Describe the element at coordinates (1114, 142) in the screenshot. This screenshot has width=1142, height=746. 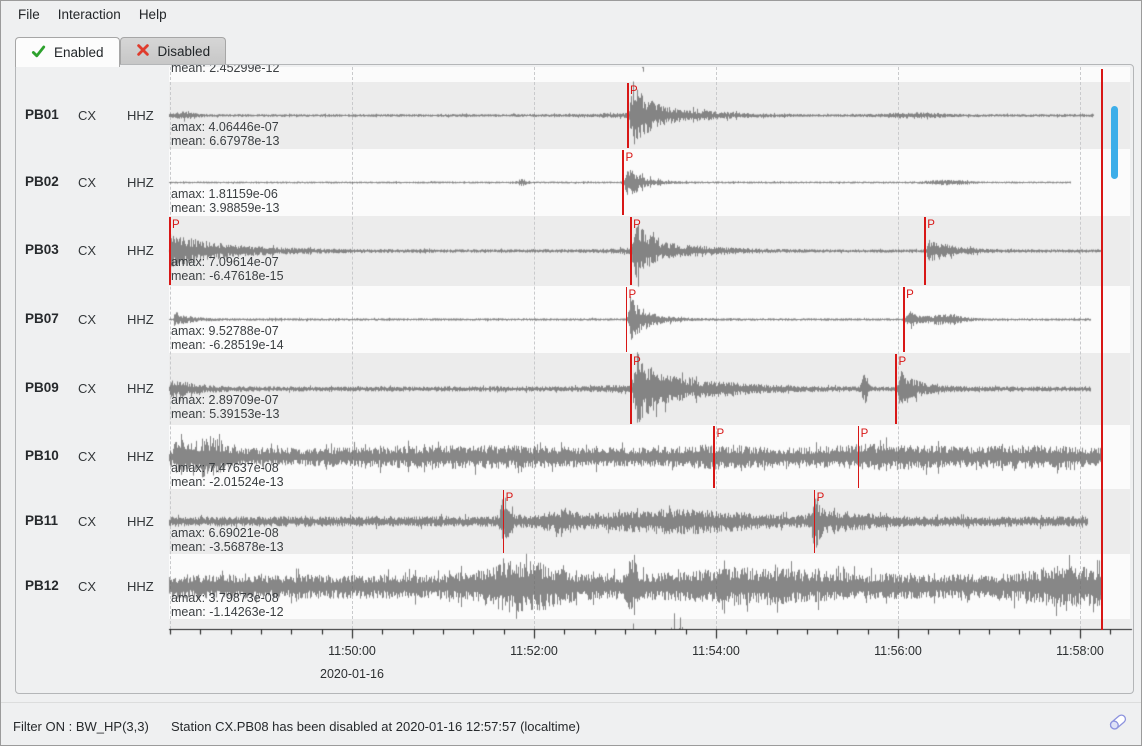
I see `vertical-scrollbar-thumb` at that location.